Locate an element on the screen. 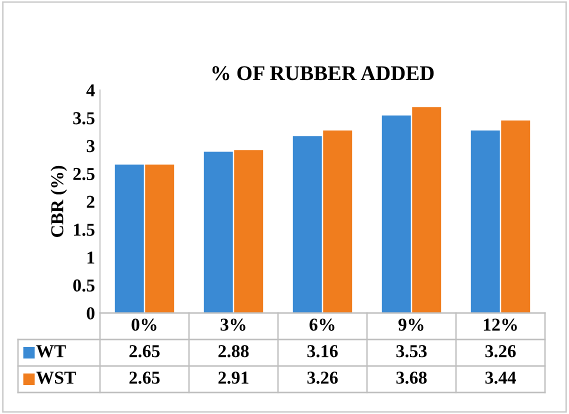 This screenshot has height=414, width=569. x-tick-label: 0% is located at coordinates (144, 324).